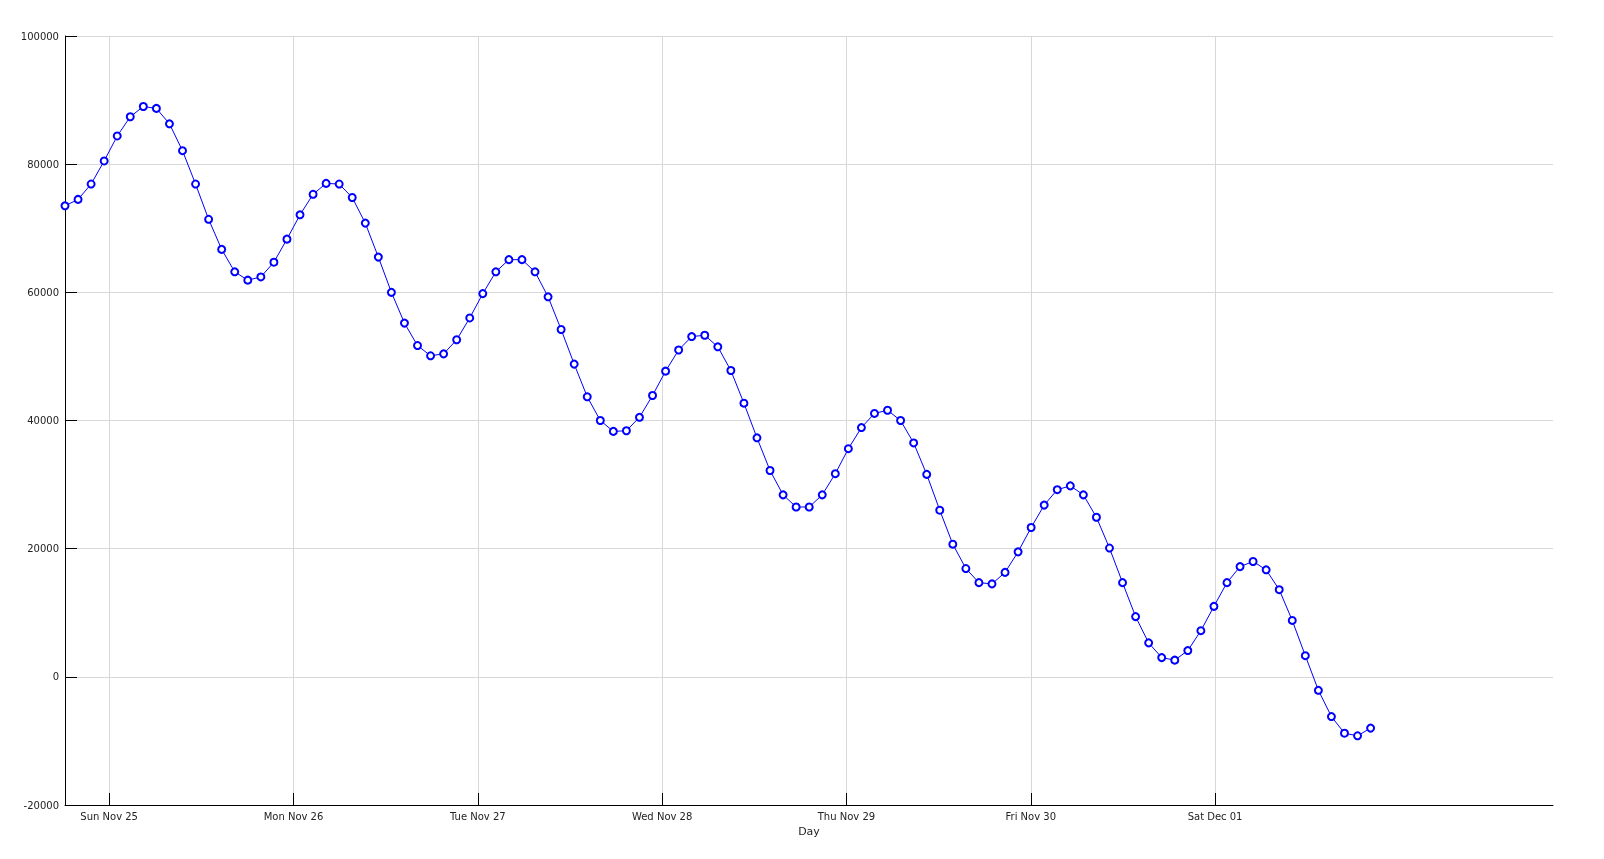 This screenshot has width=1604, height=859. Describe the element at coordinates (43, 164) in the screenshot. I see `y-tick-label: 80000` at that location.